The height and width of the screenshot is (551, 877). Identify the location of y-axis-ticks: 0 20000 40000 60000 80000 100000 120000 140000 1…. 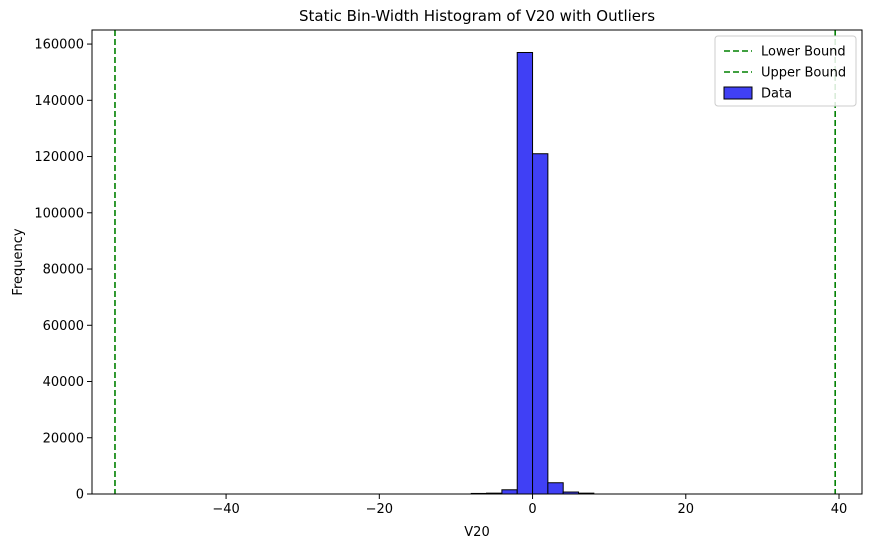
(63, 270).